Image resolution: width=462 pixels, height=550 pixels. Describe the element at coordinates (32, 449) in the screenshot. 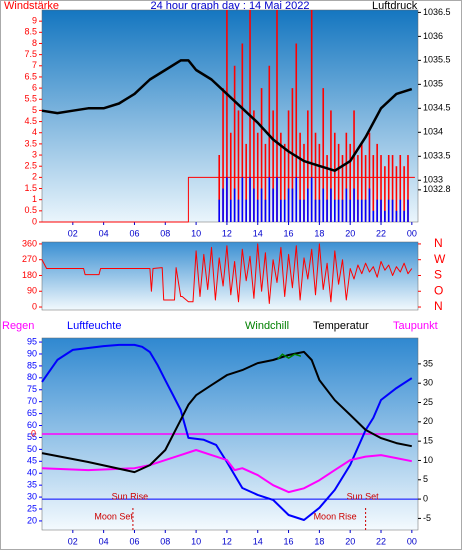

I see `y-tick-label: 50` at that location.